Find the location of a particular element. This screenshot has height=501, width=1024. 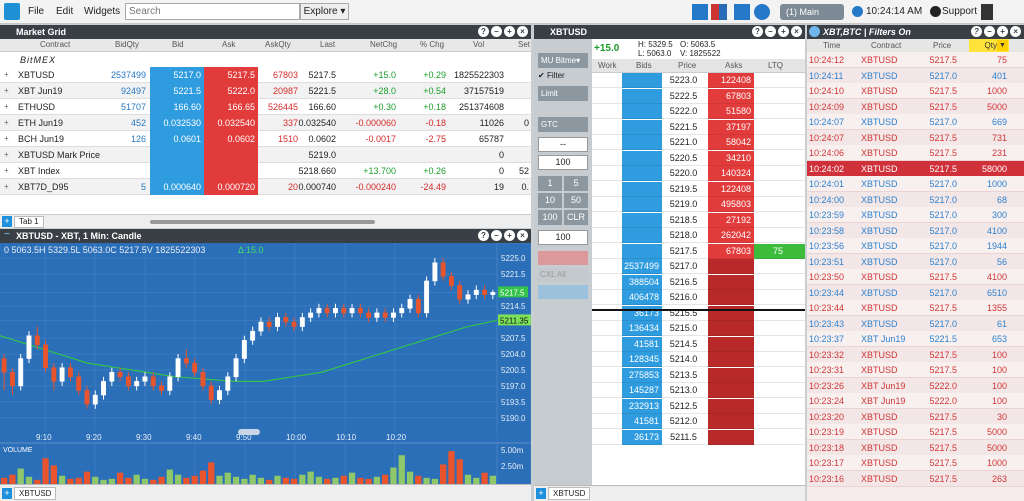

dom-tab: XBTUSD is located at coordinates (569, 493).